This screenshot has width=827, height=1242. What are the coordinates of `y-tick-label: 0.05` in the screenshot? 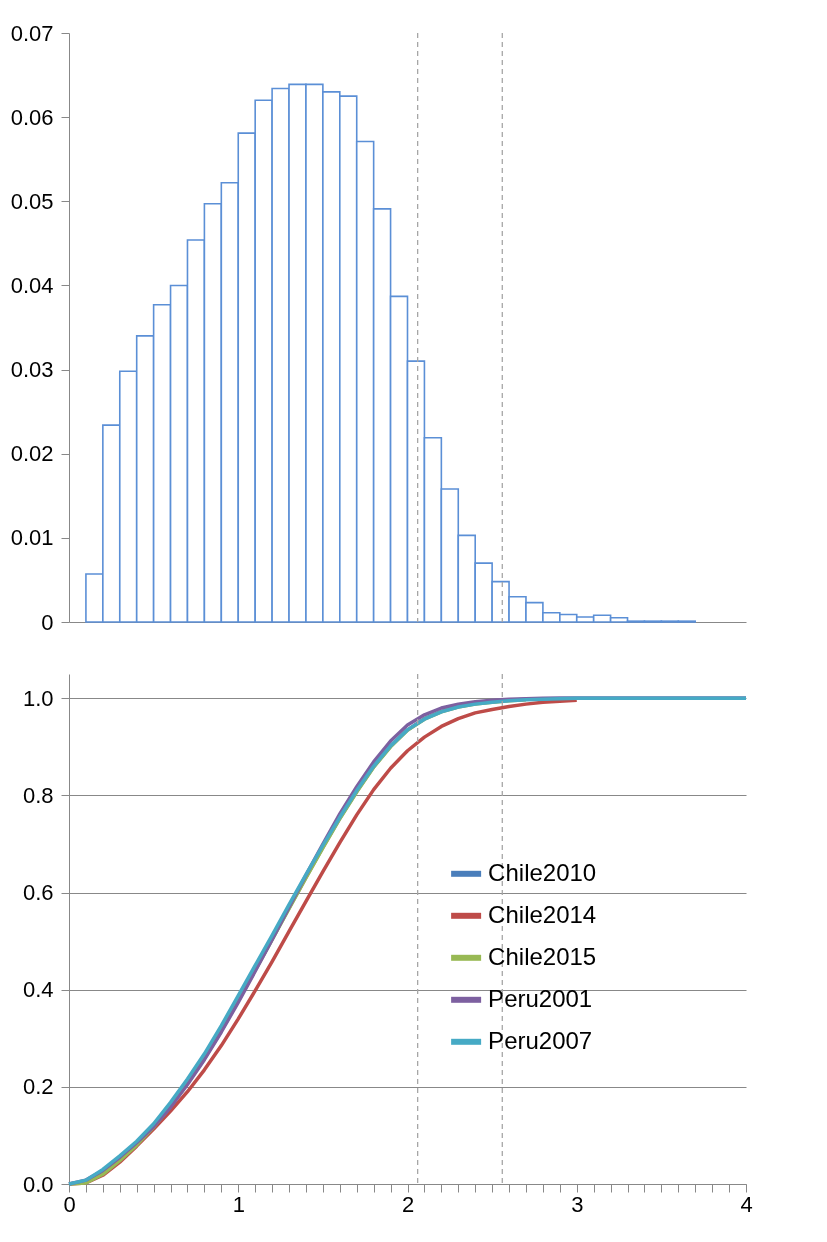 It's located at (32, 201).